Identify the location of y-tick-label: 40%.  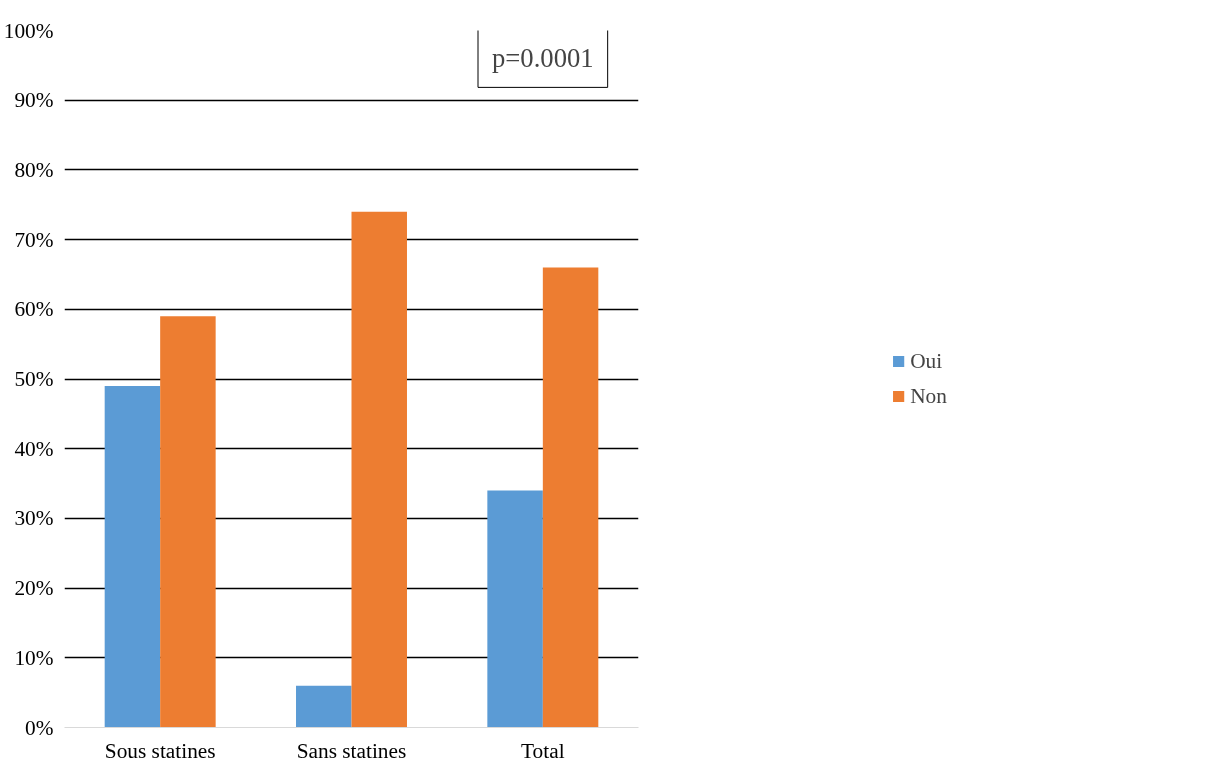
(34, 448).